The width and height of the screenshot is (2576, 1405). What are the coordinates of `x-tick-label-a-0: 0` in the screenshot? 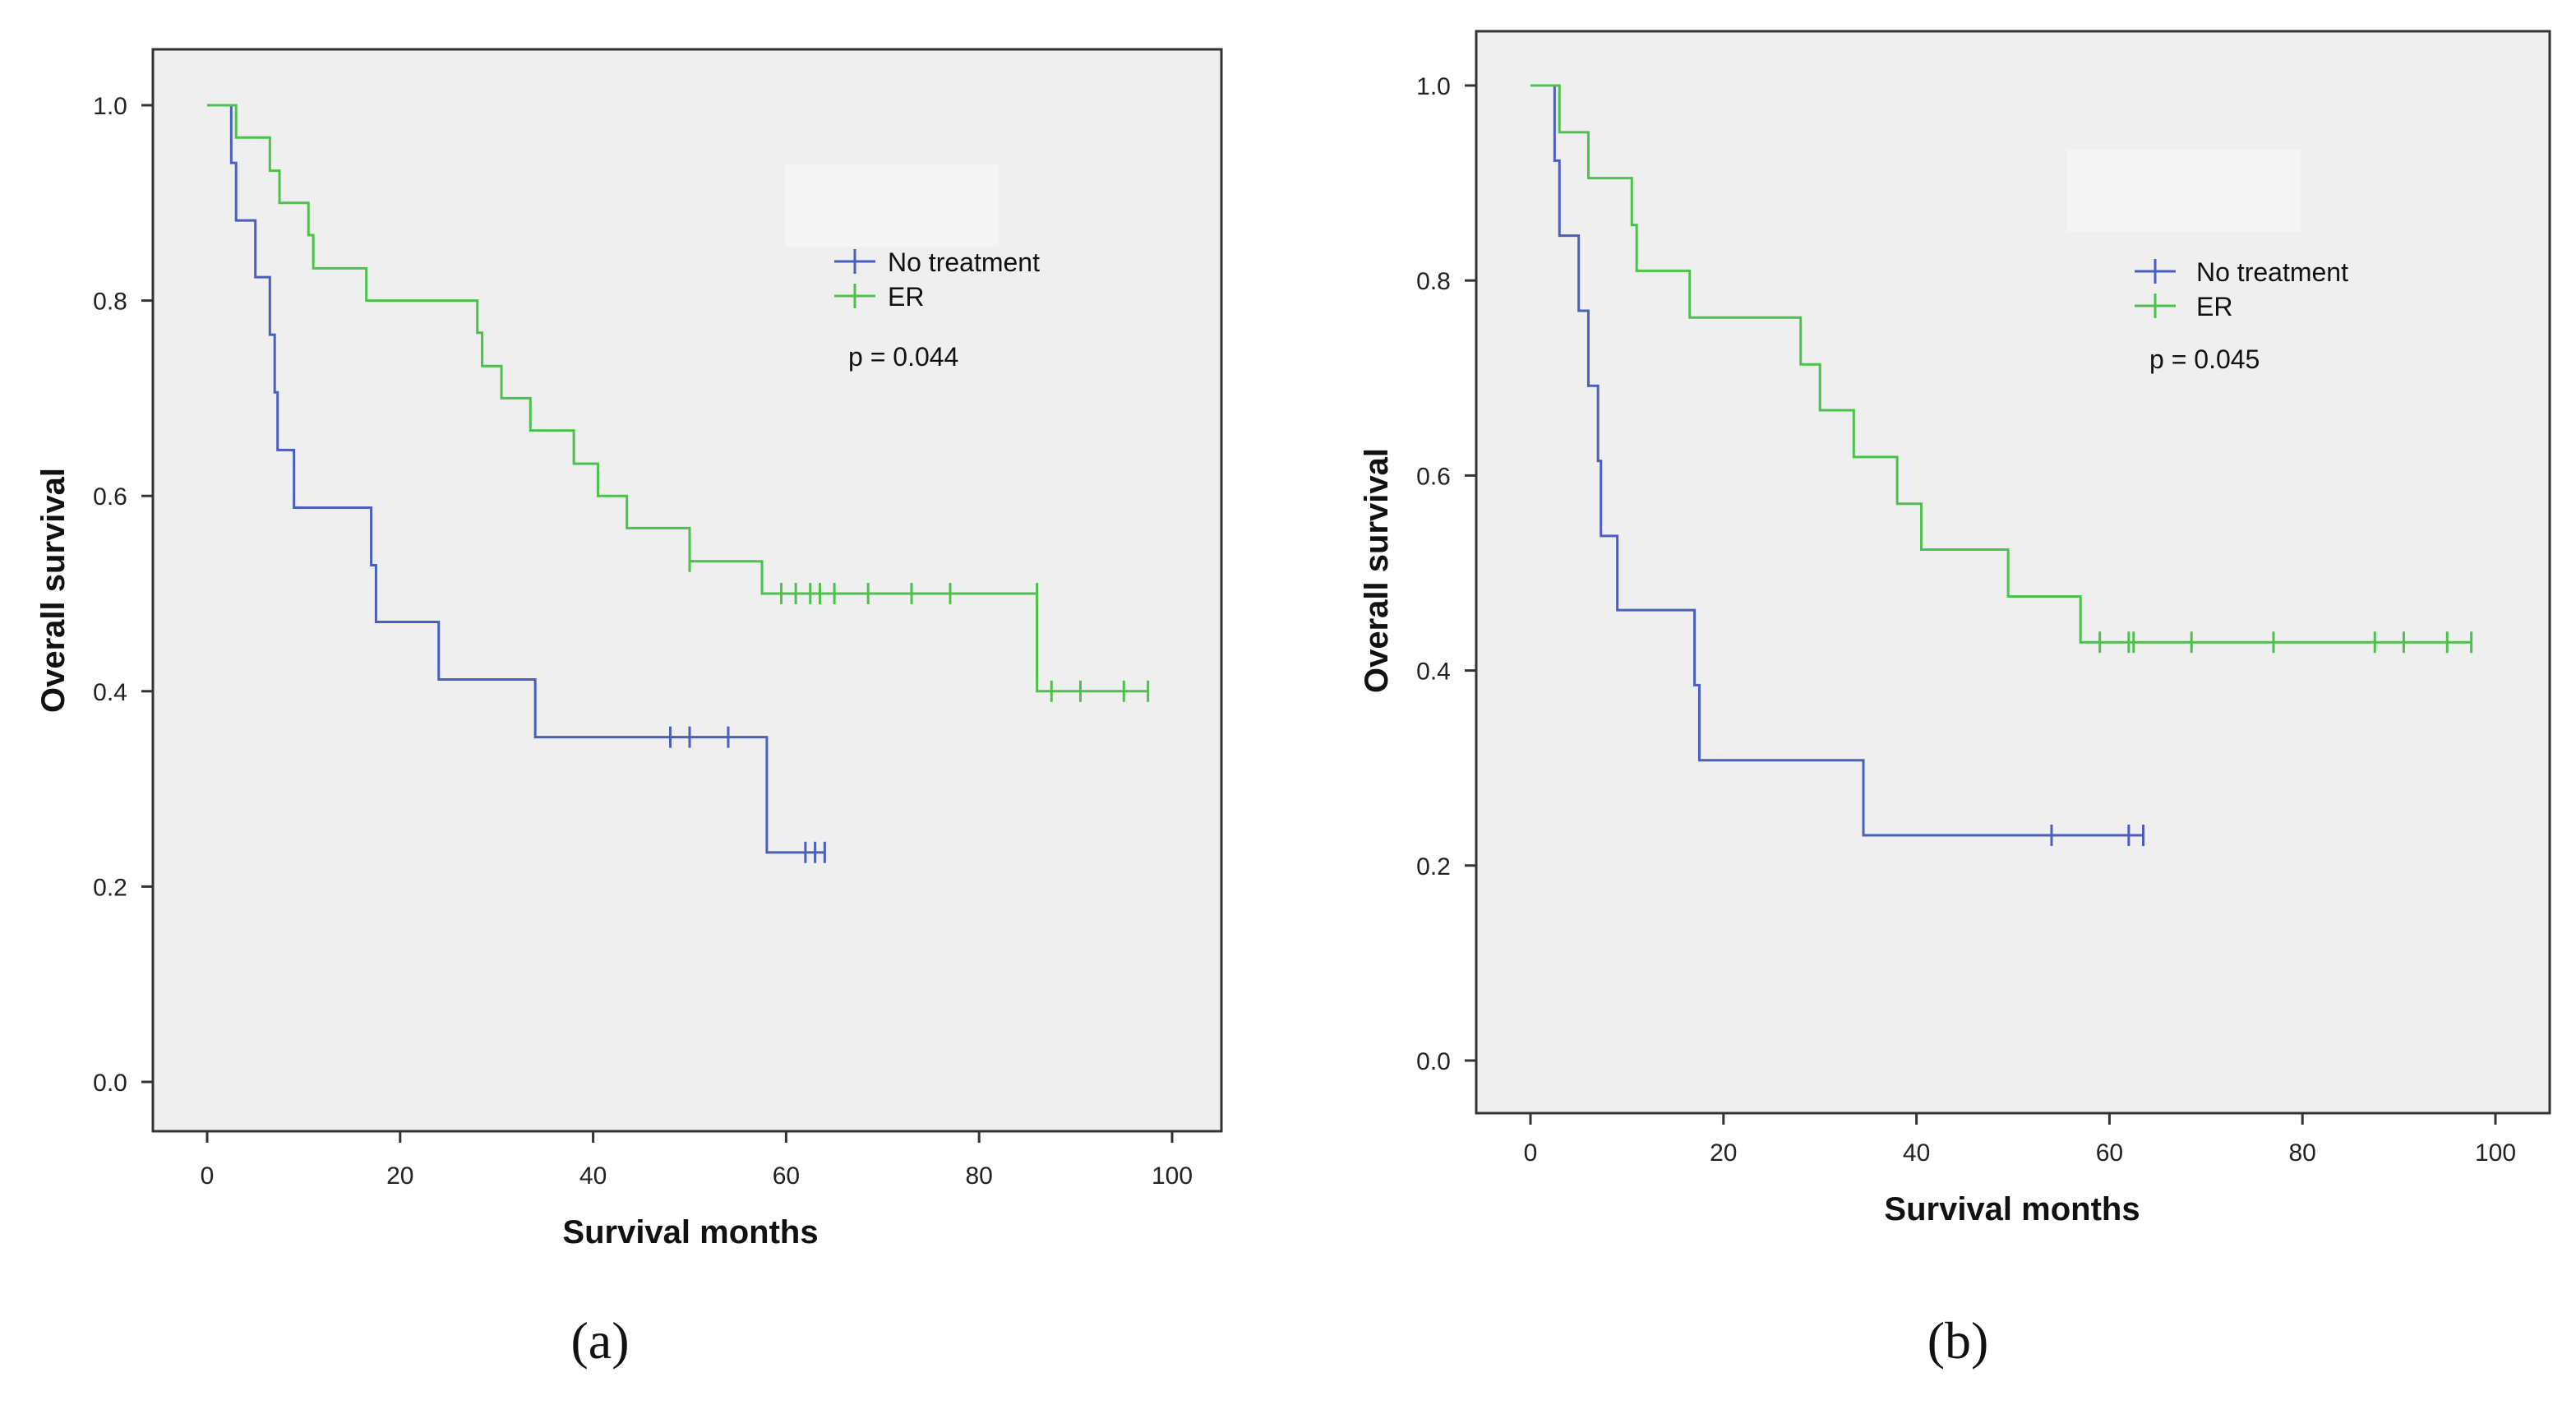 It's located at (208, 1176).